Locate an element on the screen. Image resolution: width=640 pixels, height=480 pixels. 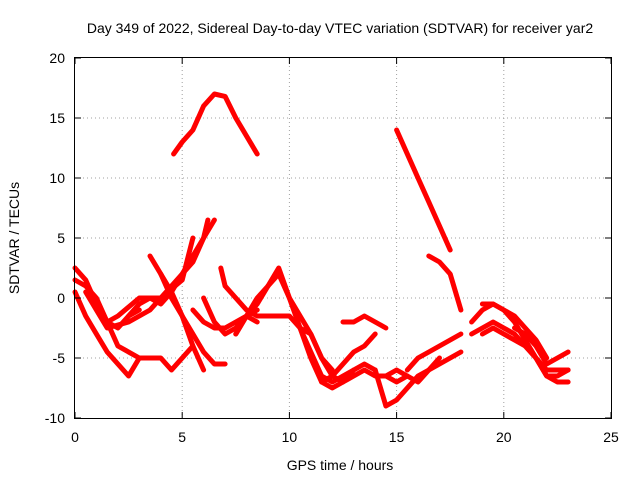
x-tick-label: 0 is located at coordinates (75, 437).